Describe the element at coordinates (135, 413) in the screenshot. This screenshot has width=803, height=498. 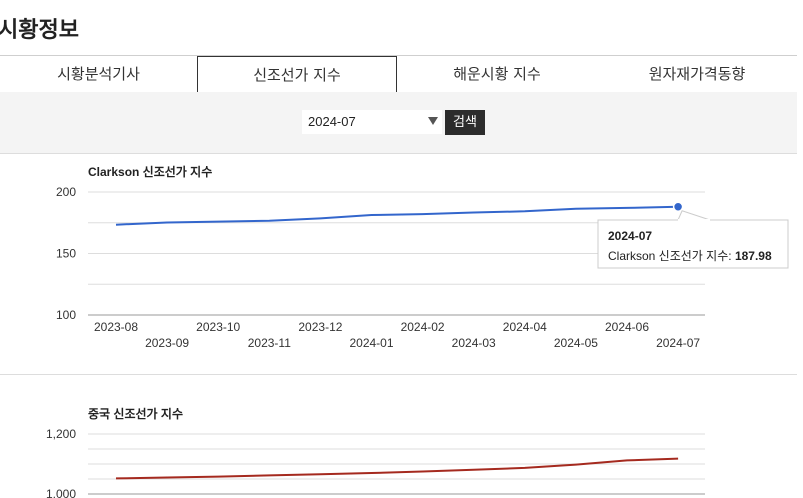
I see `chart-title: 중국 신조선가 지수` at that location.